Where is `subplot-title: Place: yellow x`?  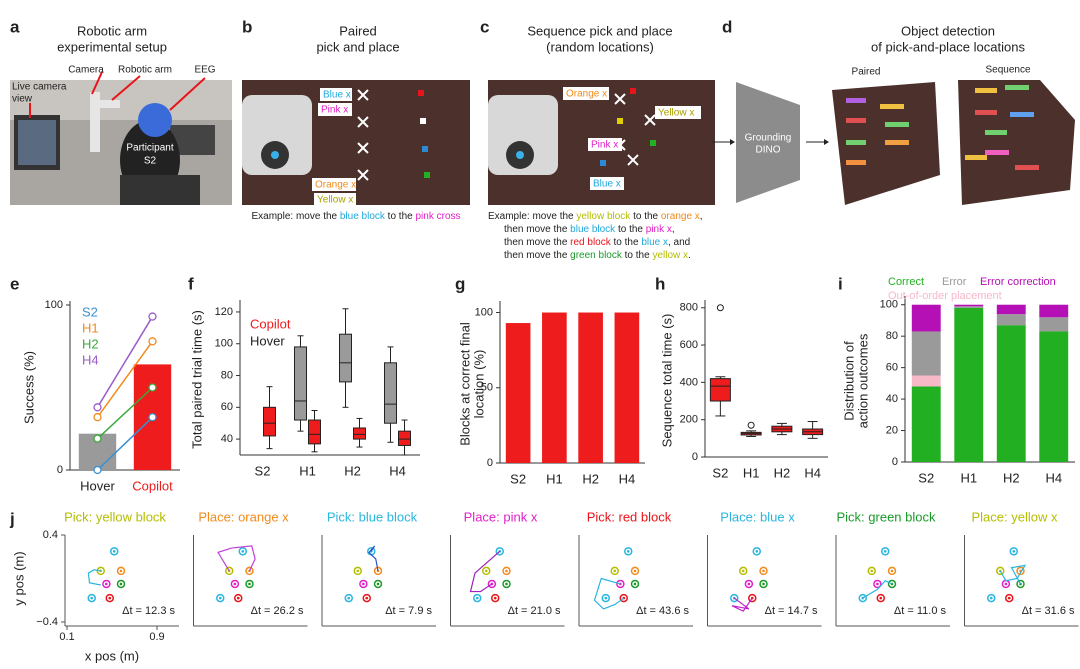
subplot-title: Place: yellow x is located at coordinates (1015, 516).